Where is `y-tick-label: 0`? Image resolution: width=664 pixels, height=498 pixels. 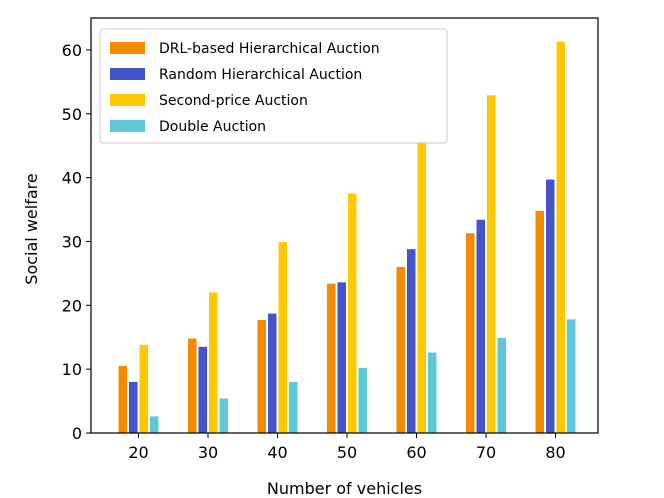
y-tick-label: 0 is located at coordinates (77, 433).